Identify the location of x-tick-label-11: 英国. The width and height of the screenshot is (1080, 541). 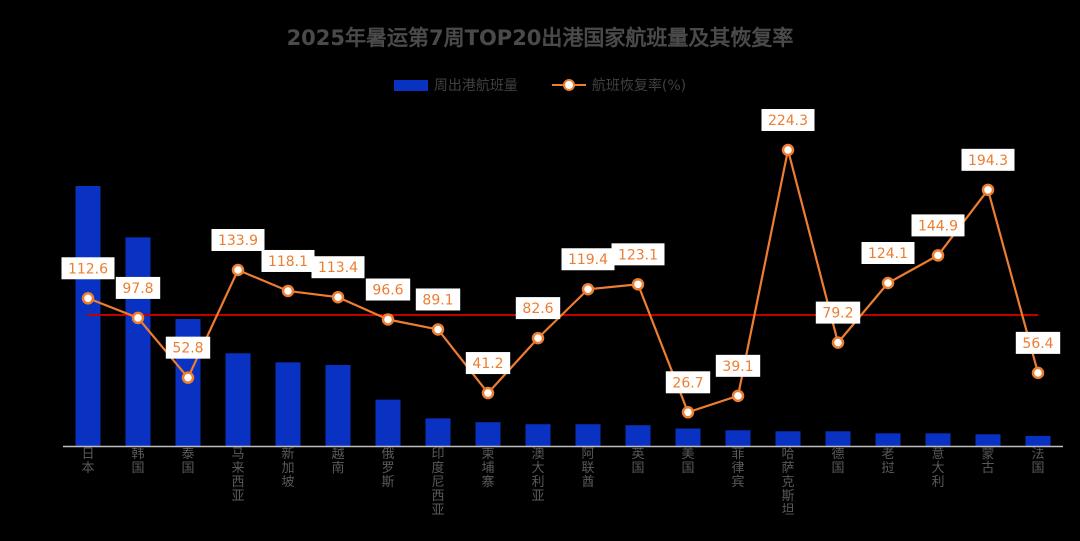
(637, 461).